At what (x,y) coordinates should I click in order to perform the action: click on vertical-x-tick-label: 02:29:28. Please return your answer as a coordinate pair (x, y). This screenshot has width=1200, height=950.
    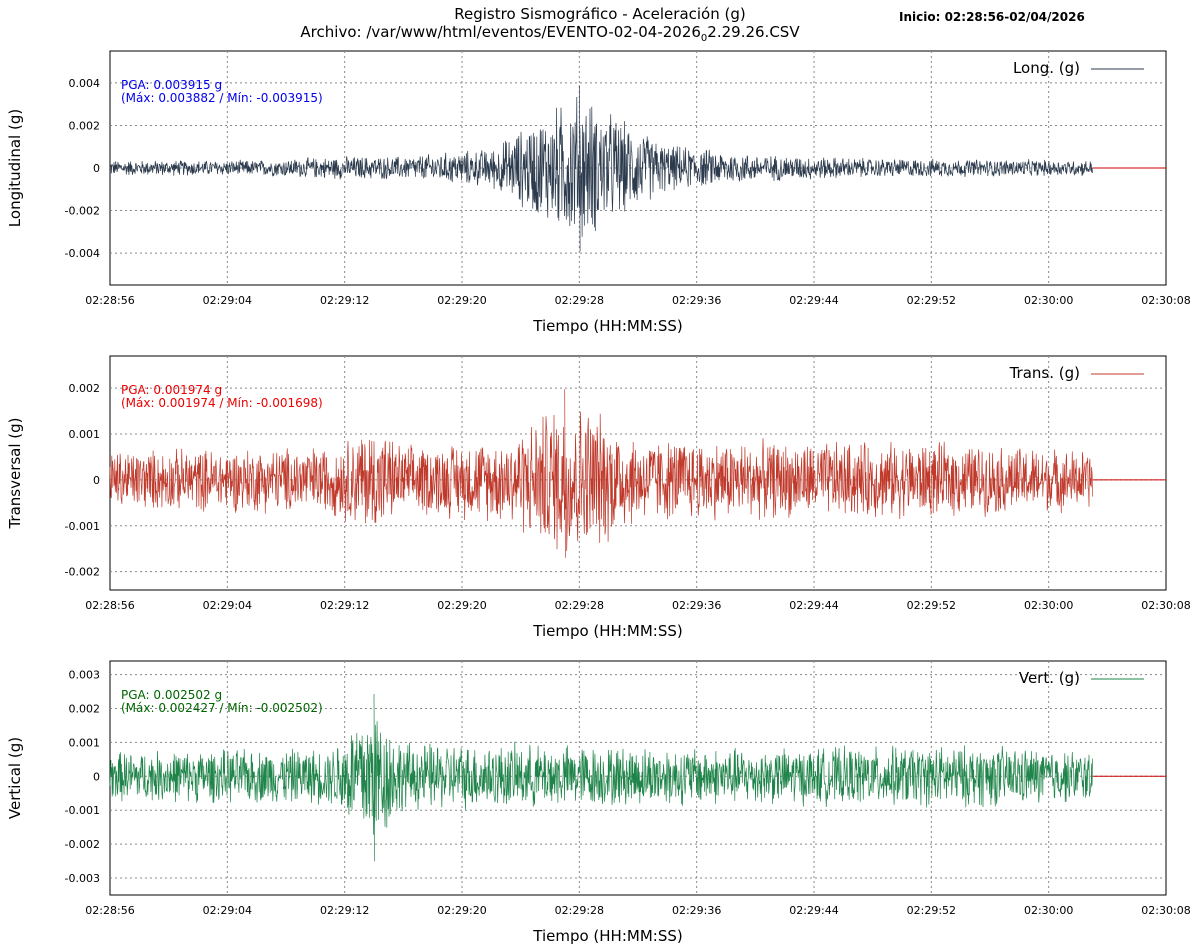
    Looking at the image, I should click on (579, 910).